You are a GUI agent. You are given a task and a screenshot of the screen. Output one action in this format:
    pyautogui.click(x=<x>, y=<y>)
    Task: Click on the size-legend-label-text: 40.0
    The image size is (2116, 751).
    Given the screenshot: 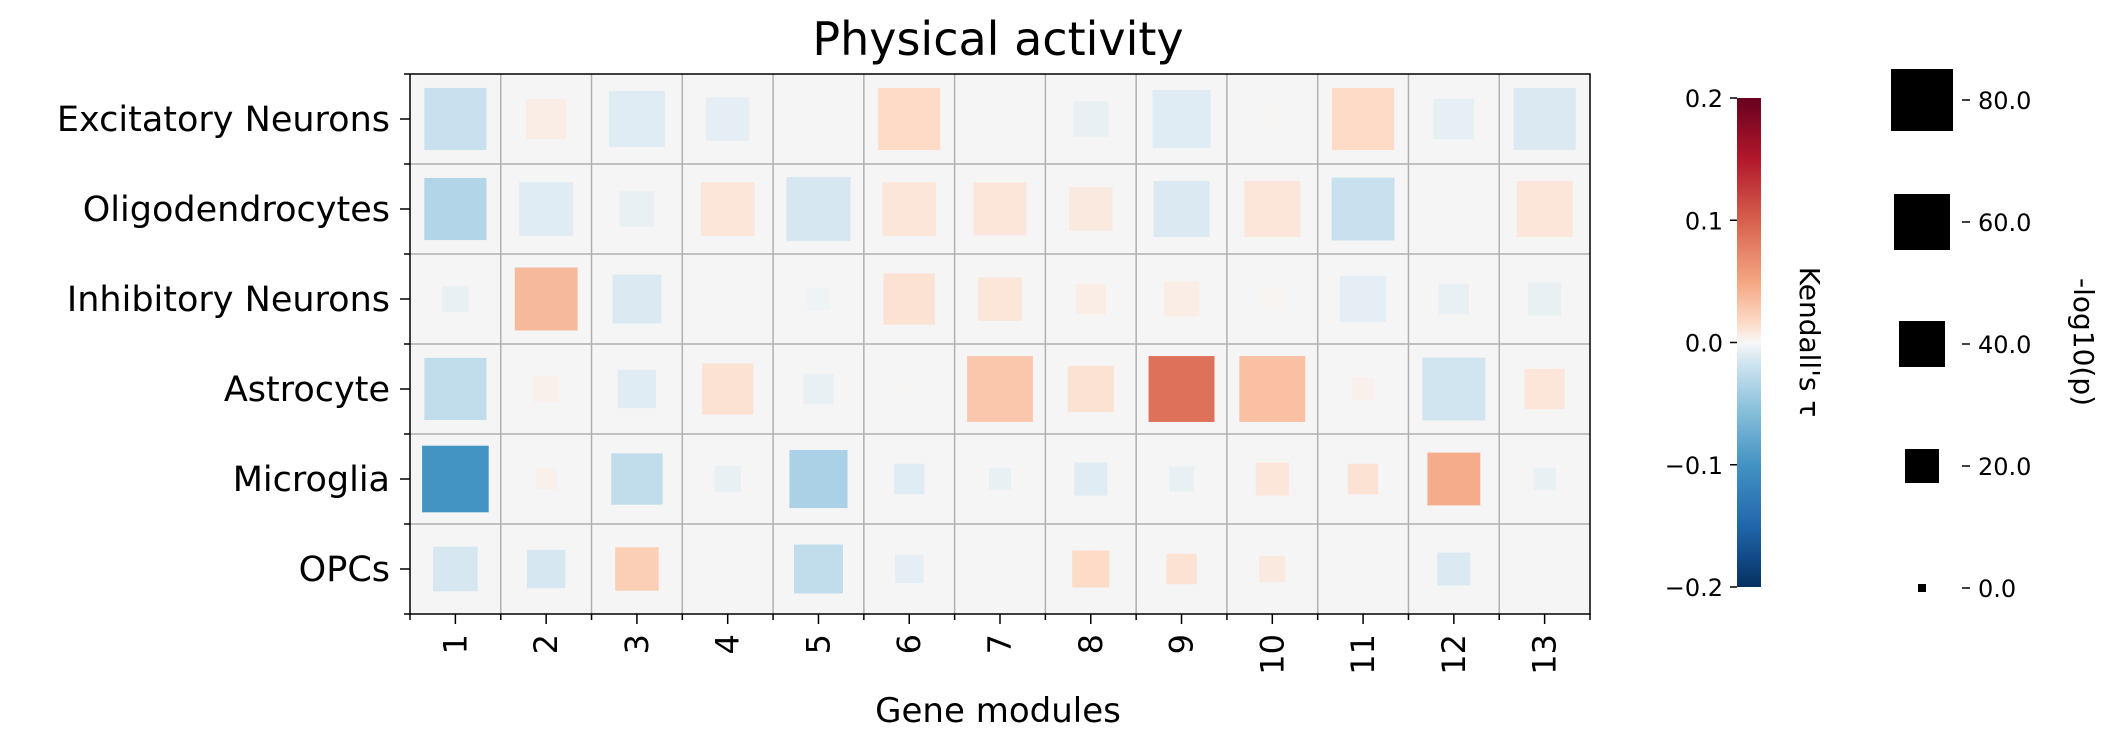 What is the action you would take?
    pyautogui.click(x=2004, y=345)
    